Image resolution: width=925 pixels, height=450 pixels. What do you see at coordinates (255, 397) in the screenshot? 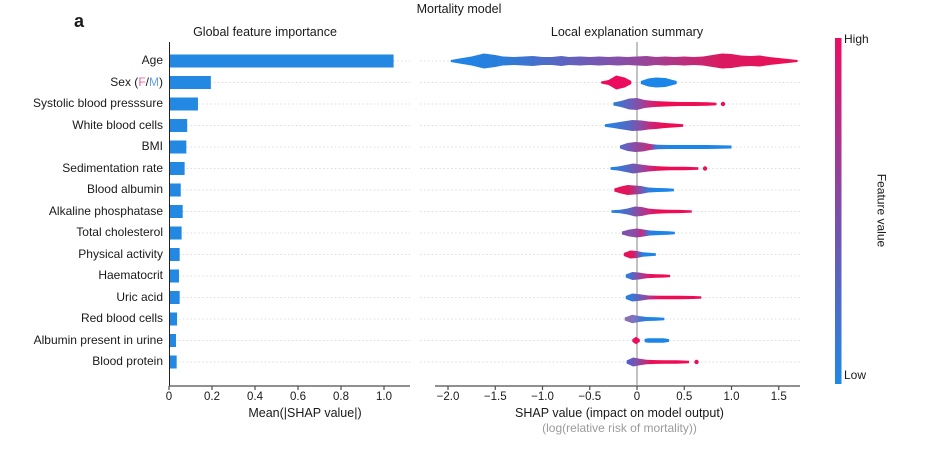
I see `x-tick-label: 0.4` at bounding box center [255, 397].